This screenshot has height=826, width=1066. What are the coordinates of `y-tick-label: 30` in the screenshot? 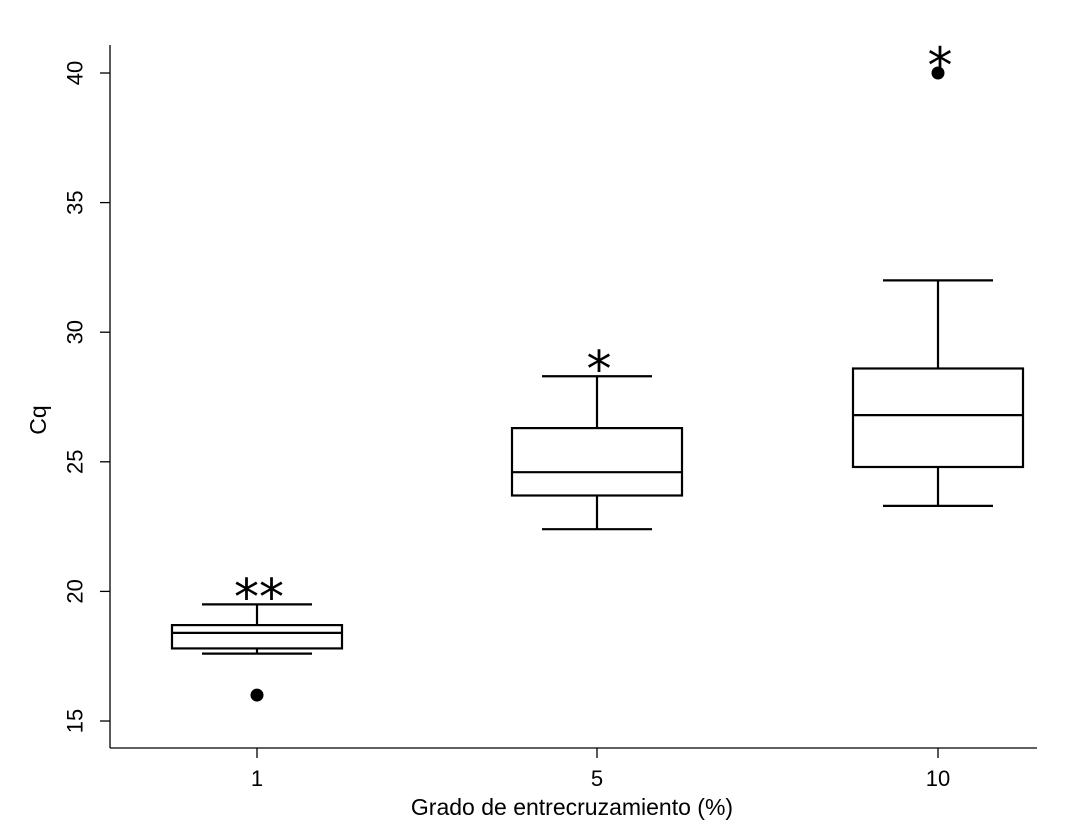 It's located at (75, 332).